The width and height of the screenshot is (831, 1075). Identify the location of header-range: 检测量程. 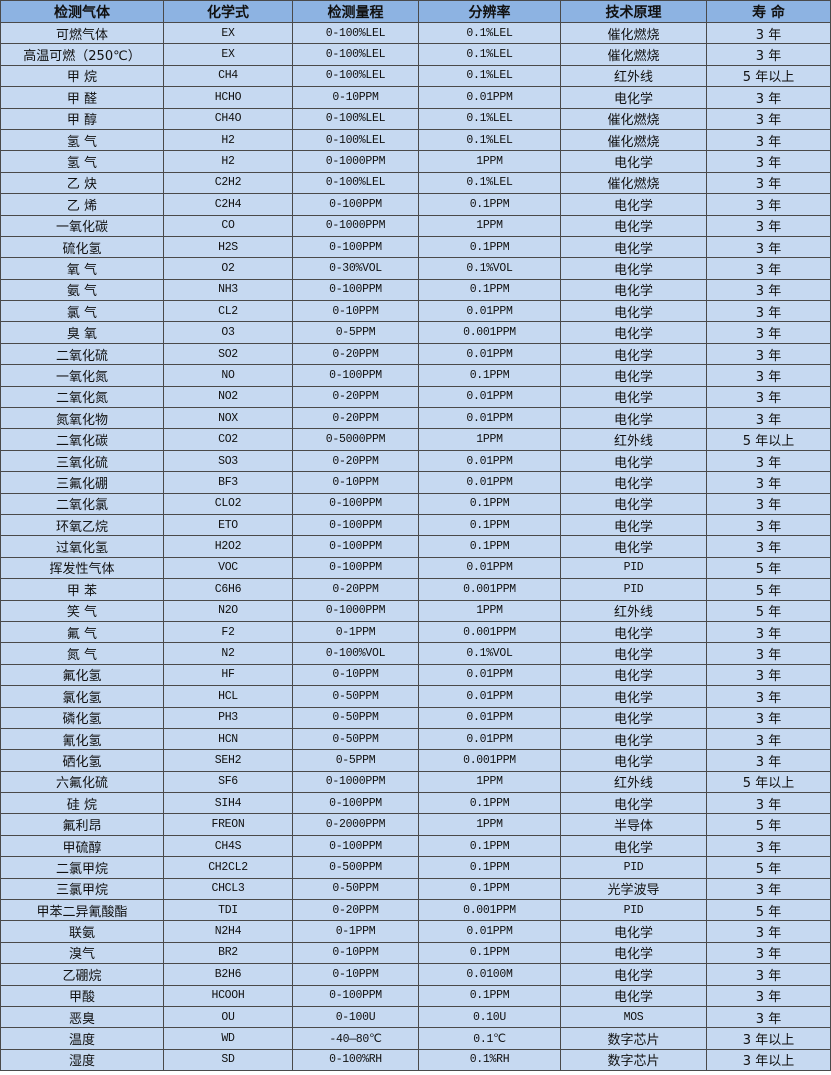
(355, 11).